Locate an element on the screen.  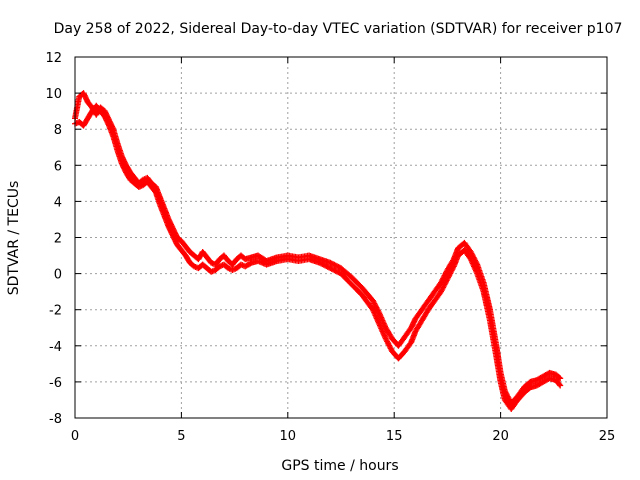
x-tick-label: 15 is located at coordinates (394, 436).